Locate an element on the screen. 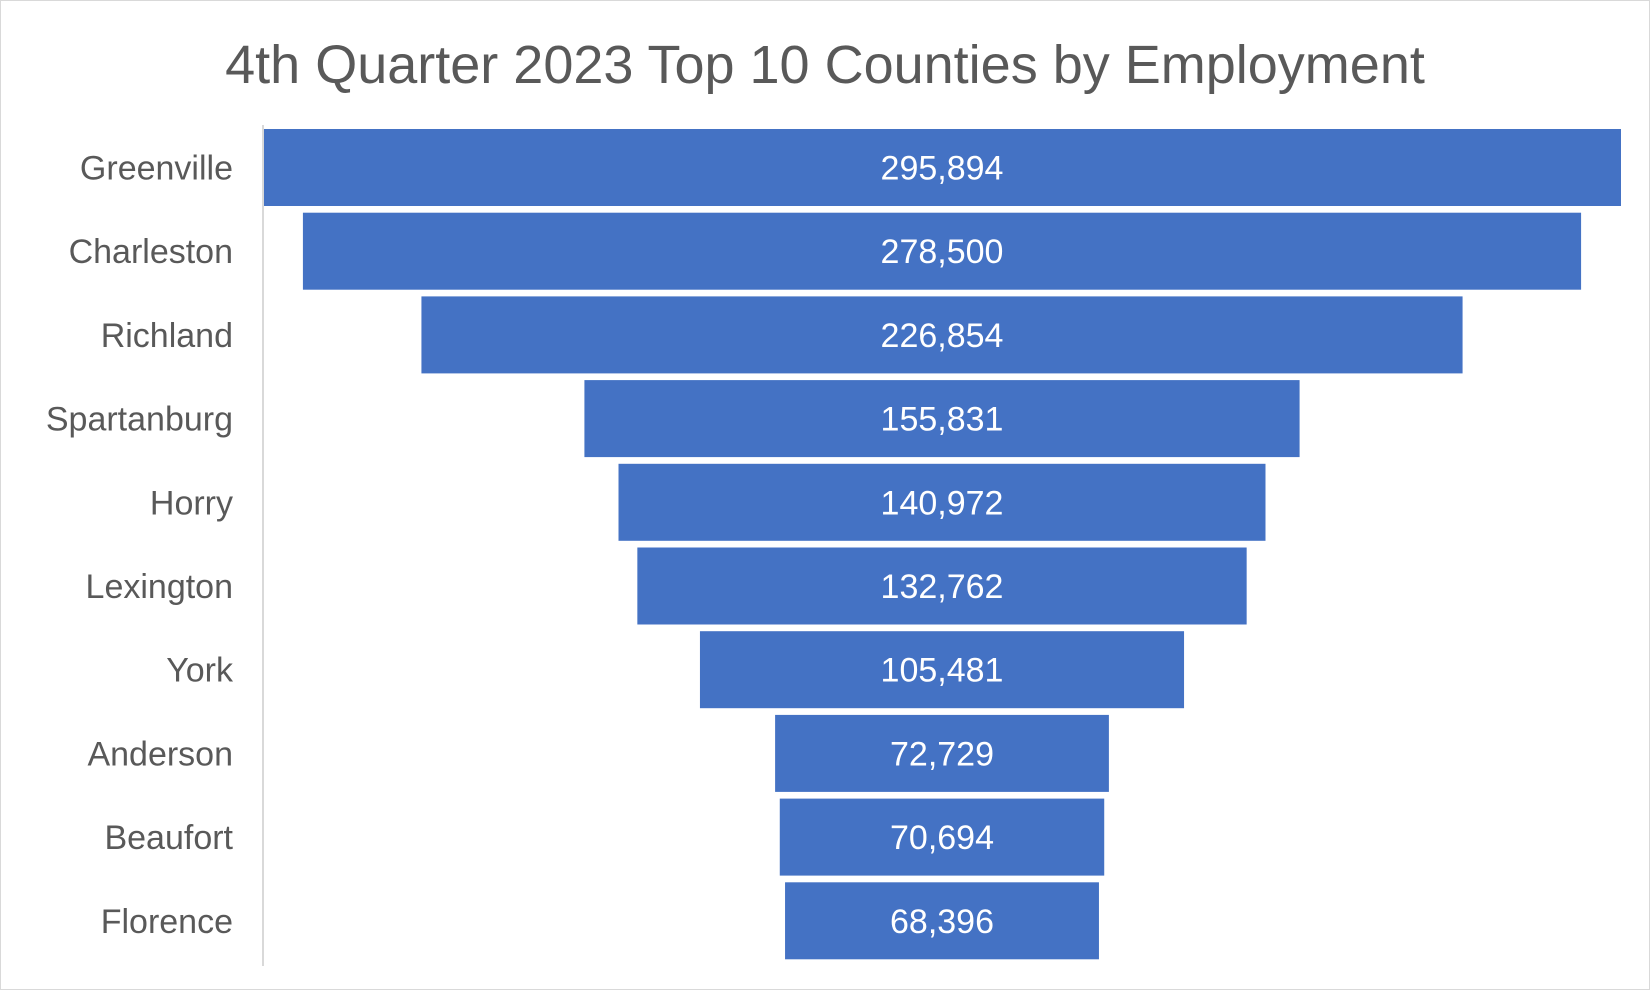 The width and height of the screenshot is (1650, 990). category-label-greenville: Greenville is located at coordinates (156, 169).